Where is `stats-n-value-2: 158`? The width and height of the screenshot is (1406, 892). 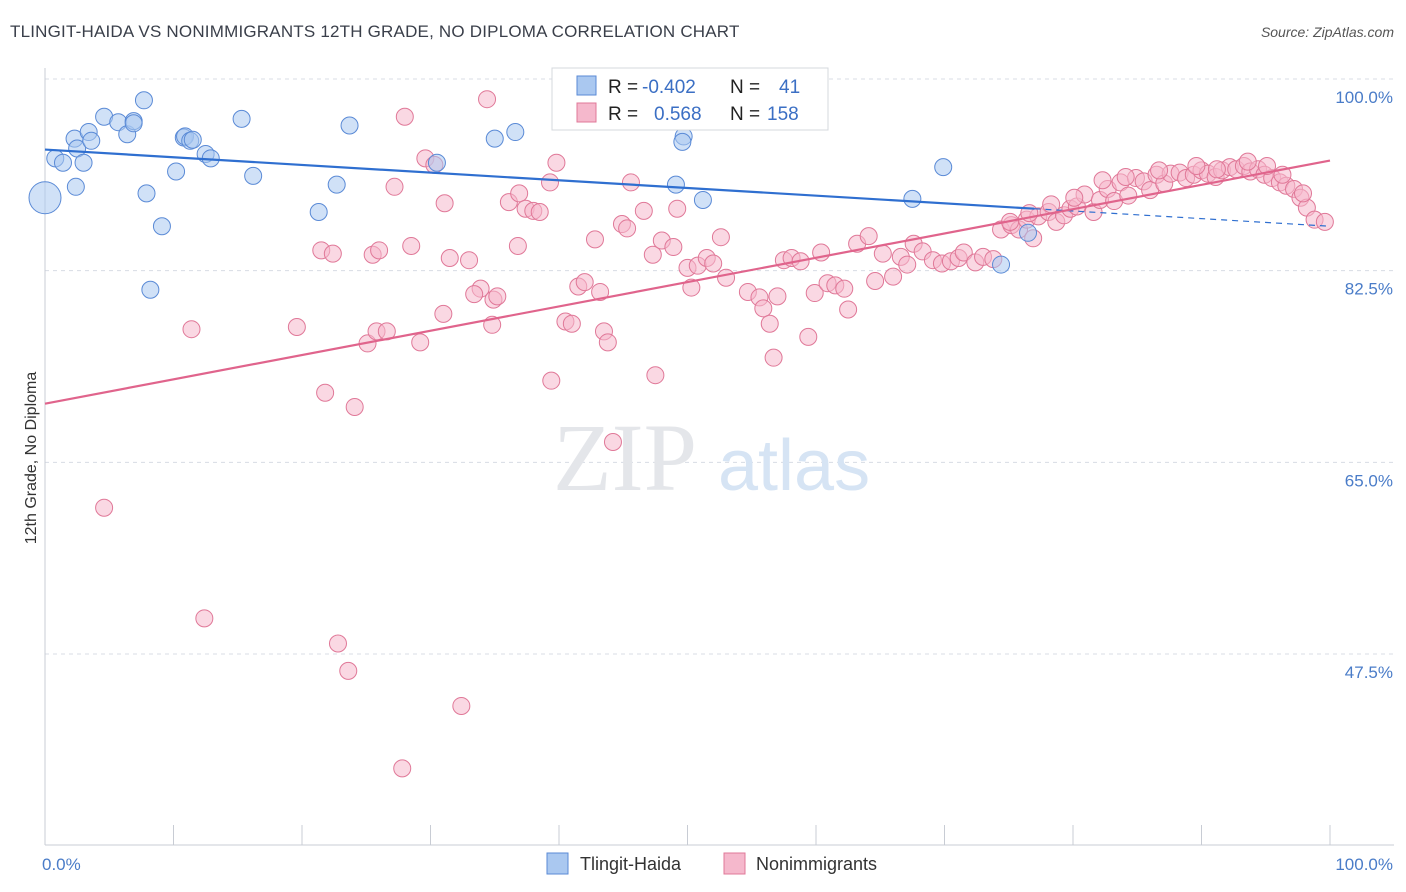
stats-n-value-2: 158 is located at coordinates (783, 114).